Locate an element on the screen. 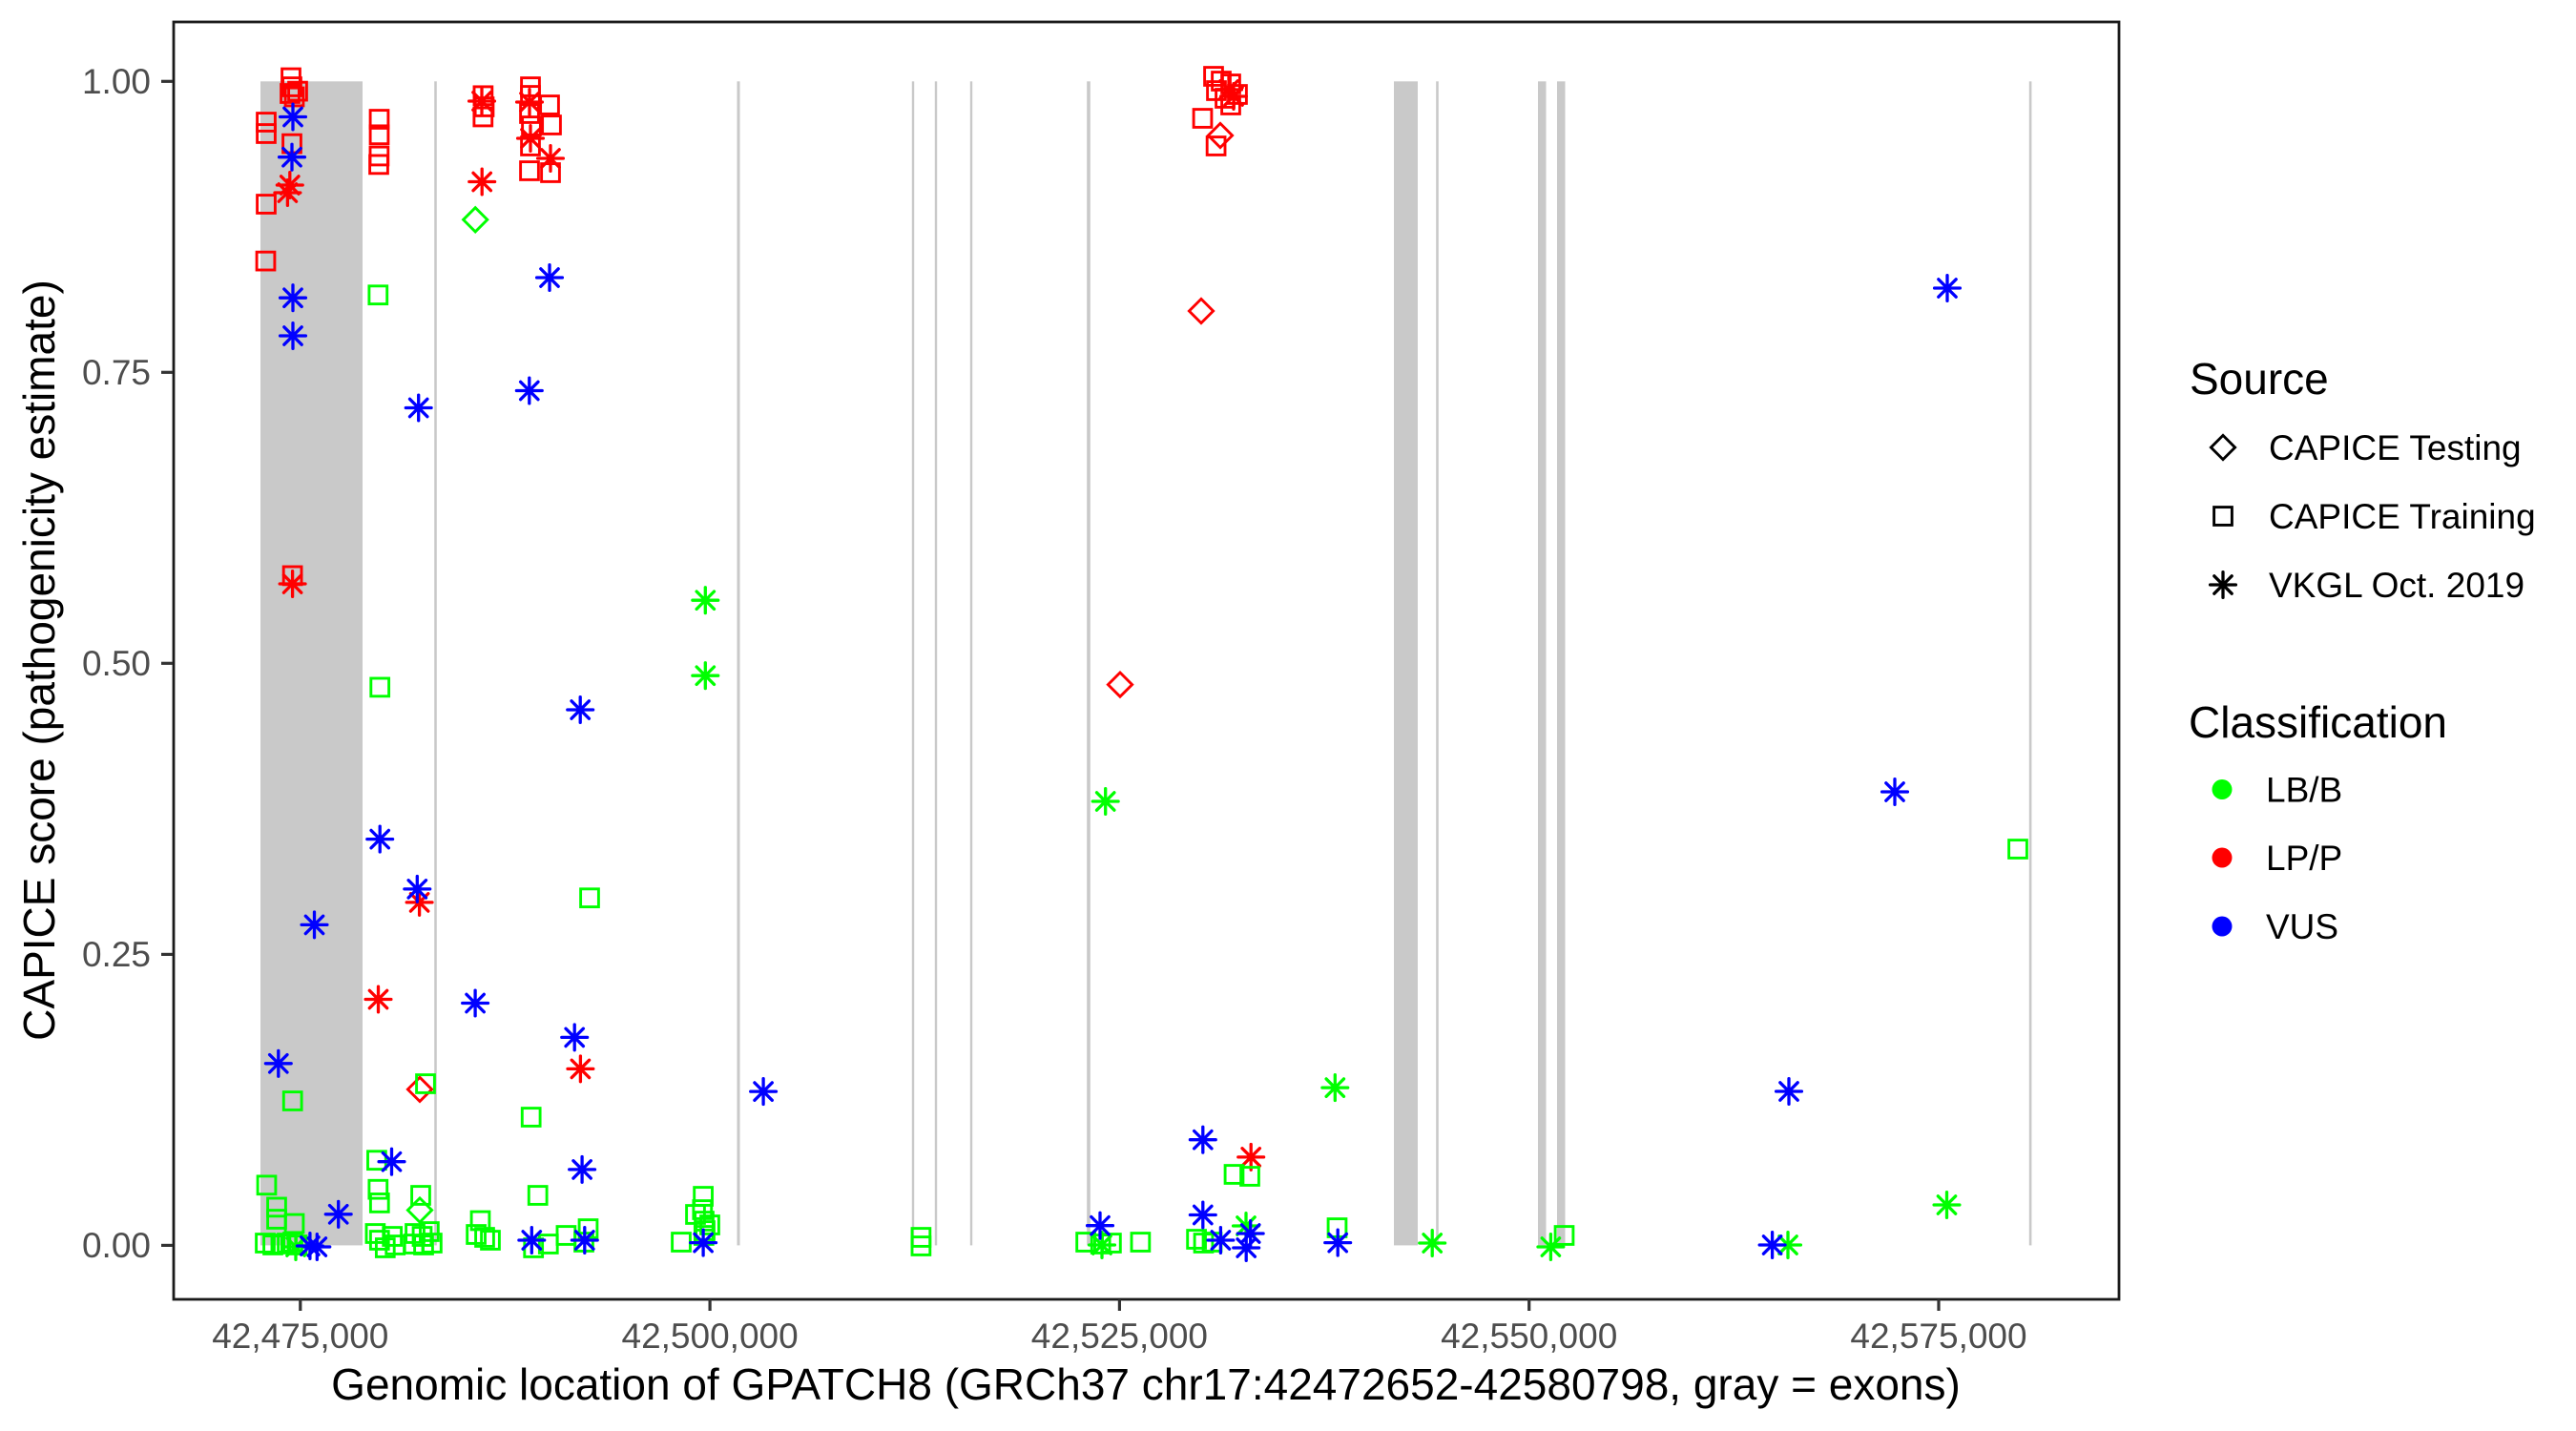  svg-text: 42,550,000 is located at coordinates (1529, 1336).